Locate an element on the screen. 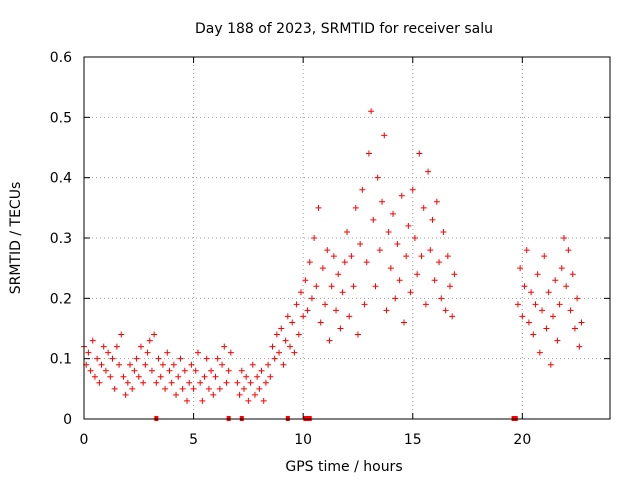 This screenshot has width=640, height=480. y-axis-label: SRMTID / TECUs is located at coordinates (16, 238).